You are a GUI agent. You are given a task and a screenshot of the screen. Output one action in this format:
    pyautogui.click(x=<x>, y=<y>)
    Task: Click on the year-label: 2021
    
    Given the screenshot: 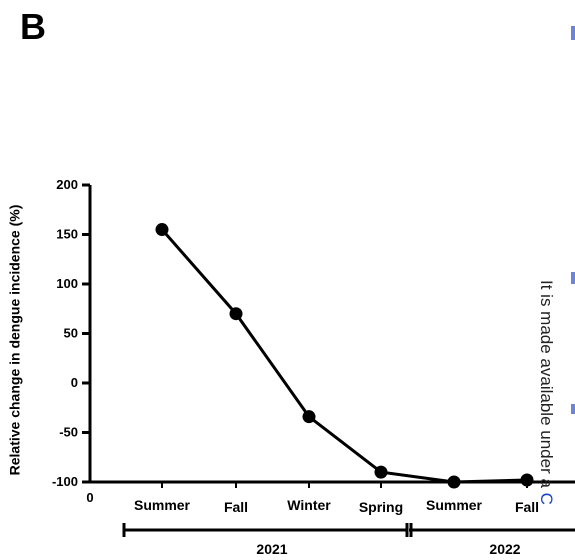 What is the action you would take?
    pyautogui.click(x=271, y=549)
    